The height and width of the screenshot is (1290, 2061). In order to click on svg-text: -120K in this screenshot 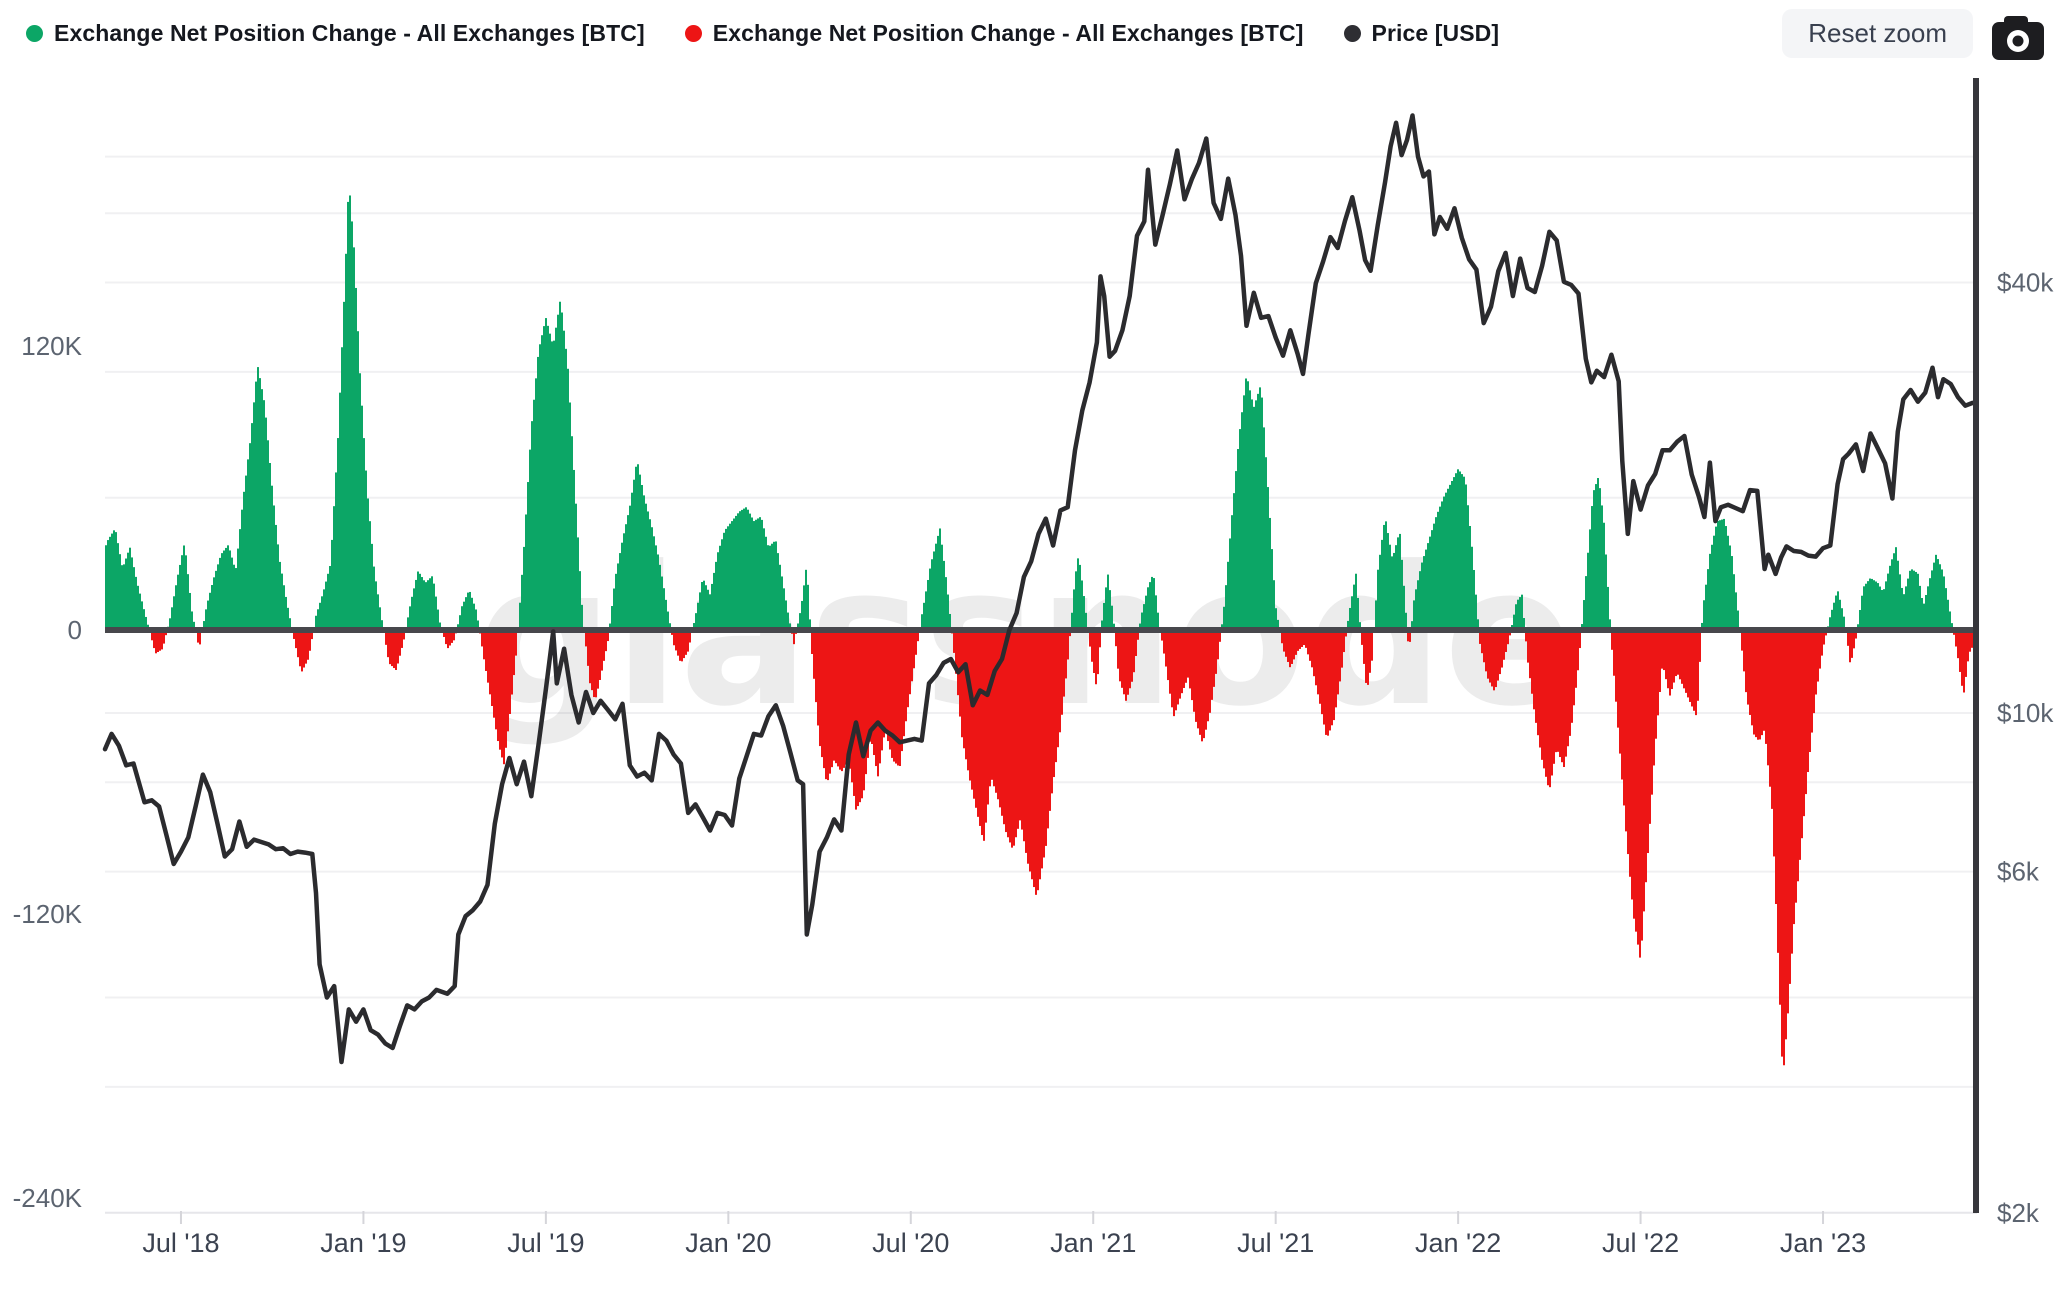, I will do `click(48, 914)`.